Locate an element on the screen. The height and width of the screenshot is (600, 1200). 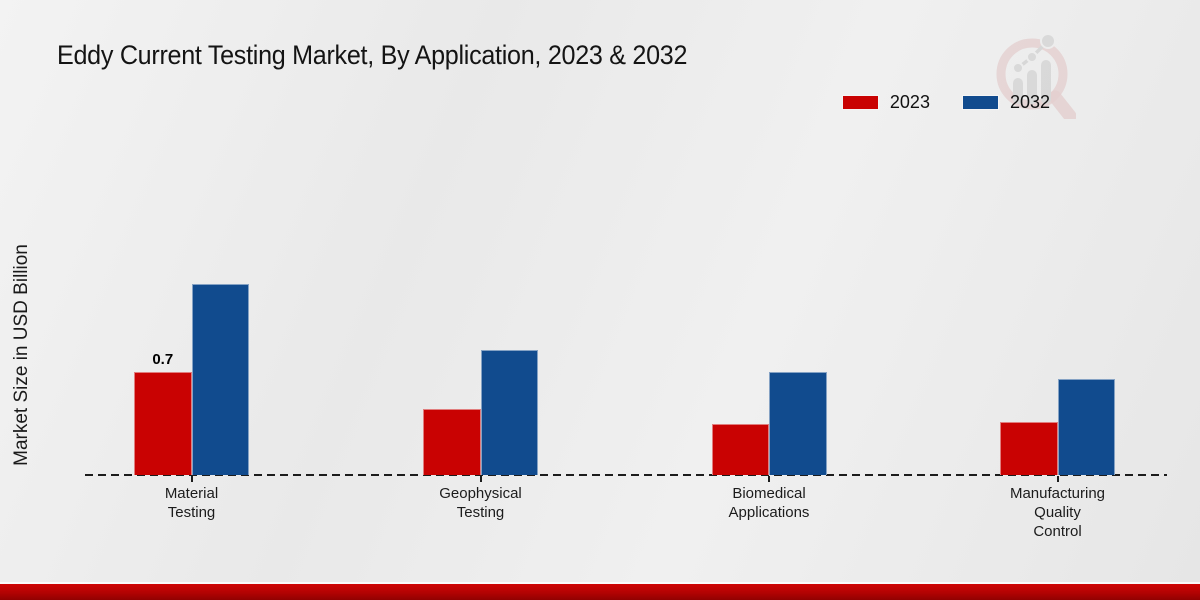
bar-2023-geophysical-testing is located at coordinates (452, 442).